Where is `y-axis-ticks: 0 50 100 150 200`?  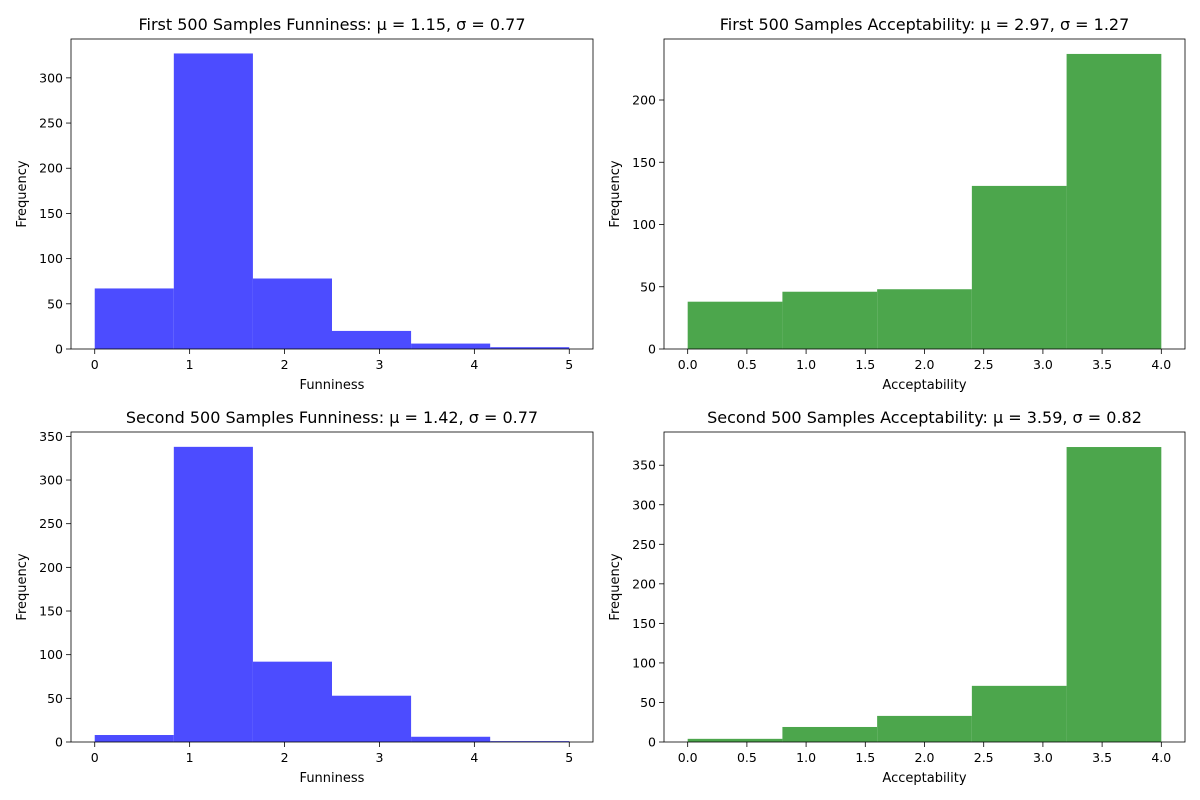
y-axis-ticks: 0 50 100 150 200 is located at coordinates (648, 225).